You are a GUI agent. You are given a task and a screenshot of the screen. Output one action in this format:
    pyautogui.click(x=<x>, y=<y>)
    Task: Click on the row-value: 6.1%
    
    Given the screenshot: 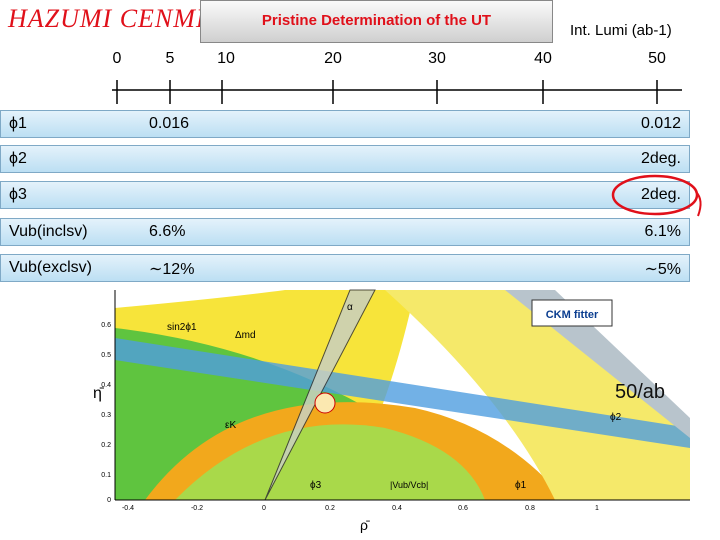 What is the action you would take?
    pyautogui.click(x=662, y=231)
    